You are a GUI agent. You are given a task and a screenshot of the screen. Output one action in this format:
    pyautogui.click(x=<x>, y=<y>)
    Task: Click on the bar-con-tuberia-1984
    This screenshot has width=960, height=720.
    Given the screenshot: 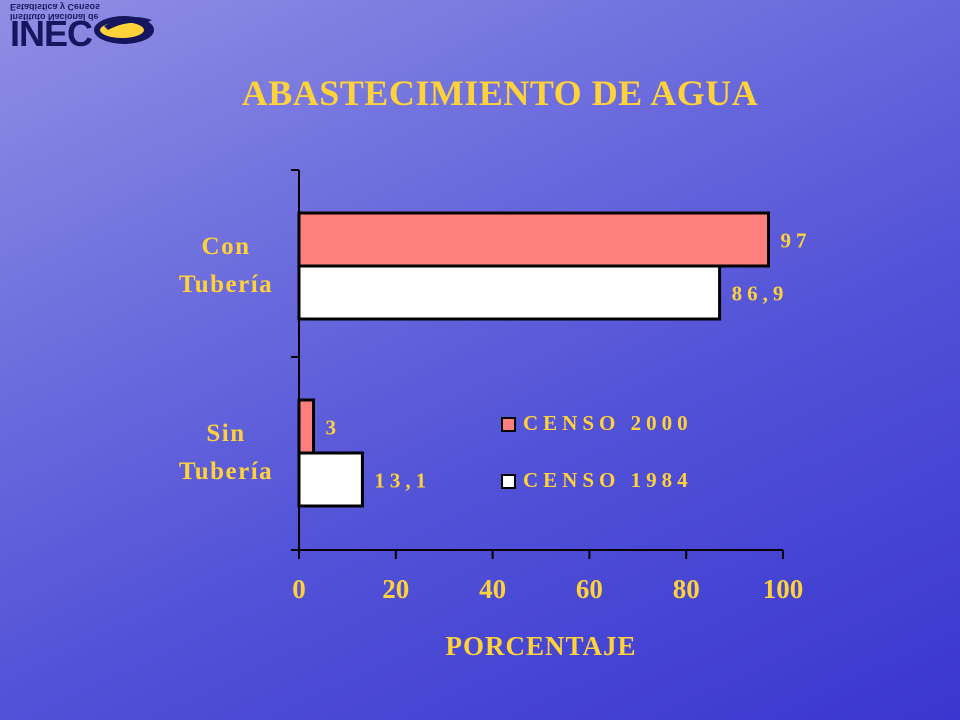 What is the action you would take?
    pyautogui.click(x=509, y=292)
    